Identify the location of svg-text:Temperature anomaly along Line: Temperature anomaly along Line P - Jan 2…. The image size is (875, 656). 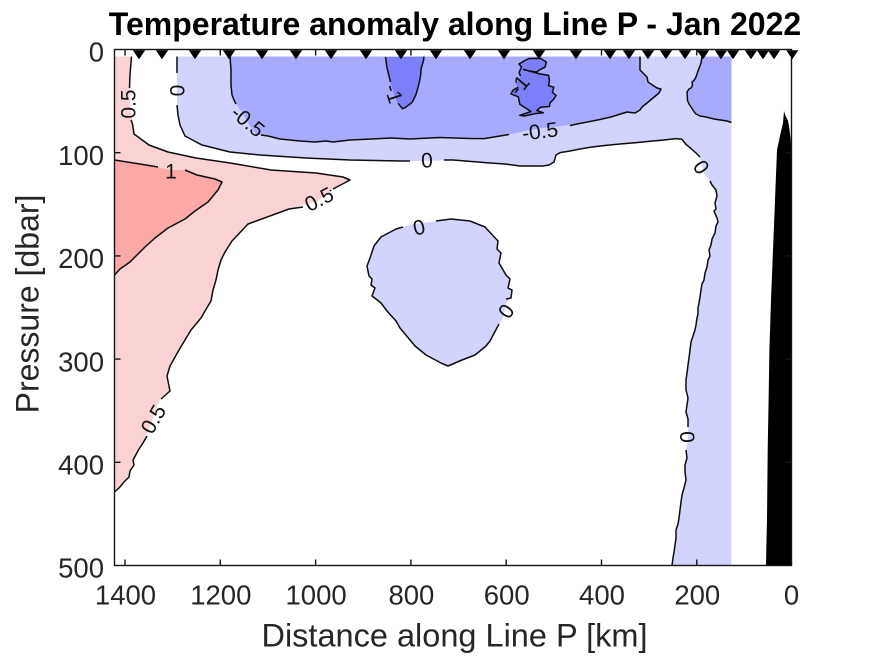
(455, 24).